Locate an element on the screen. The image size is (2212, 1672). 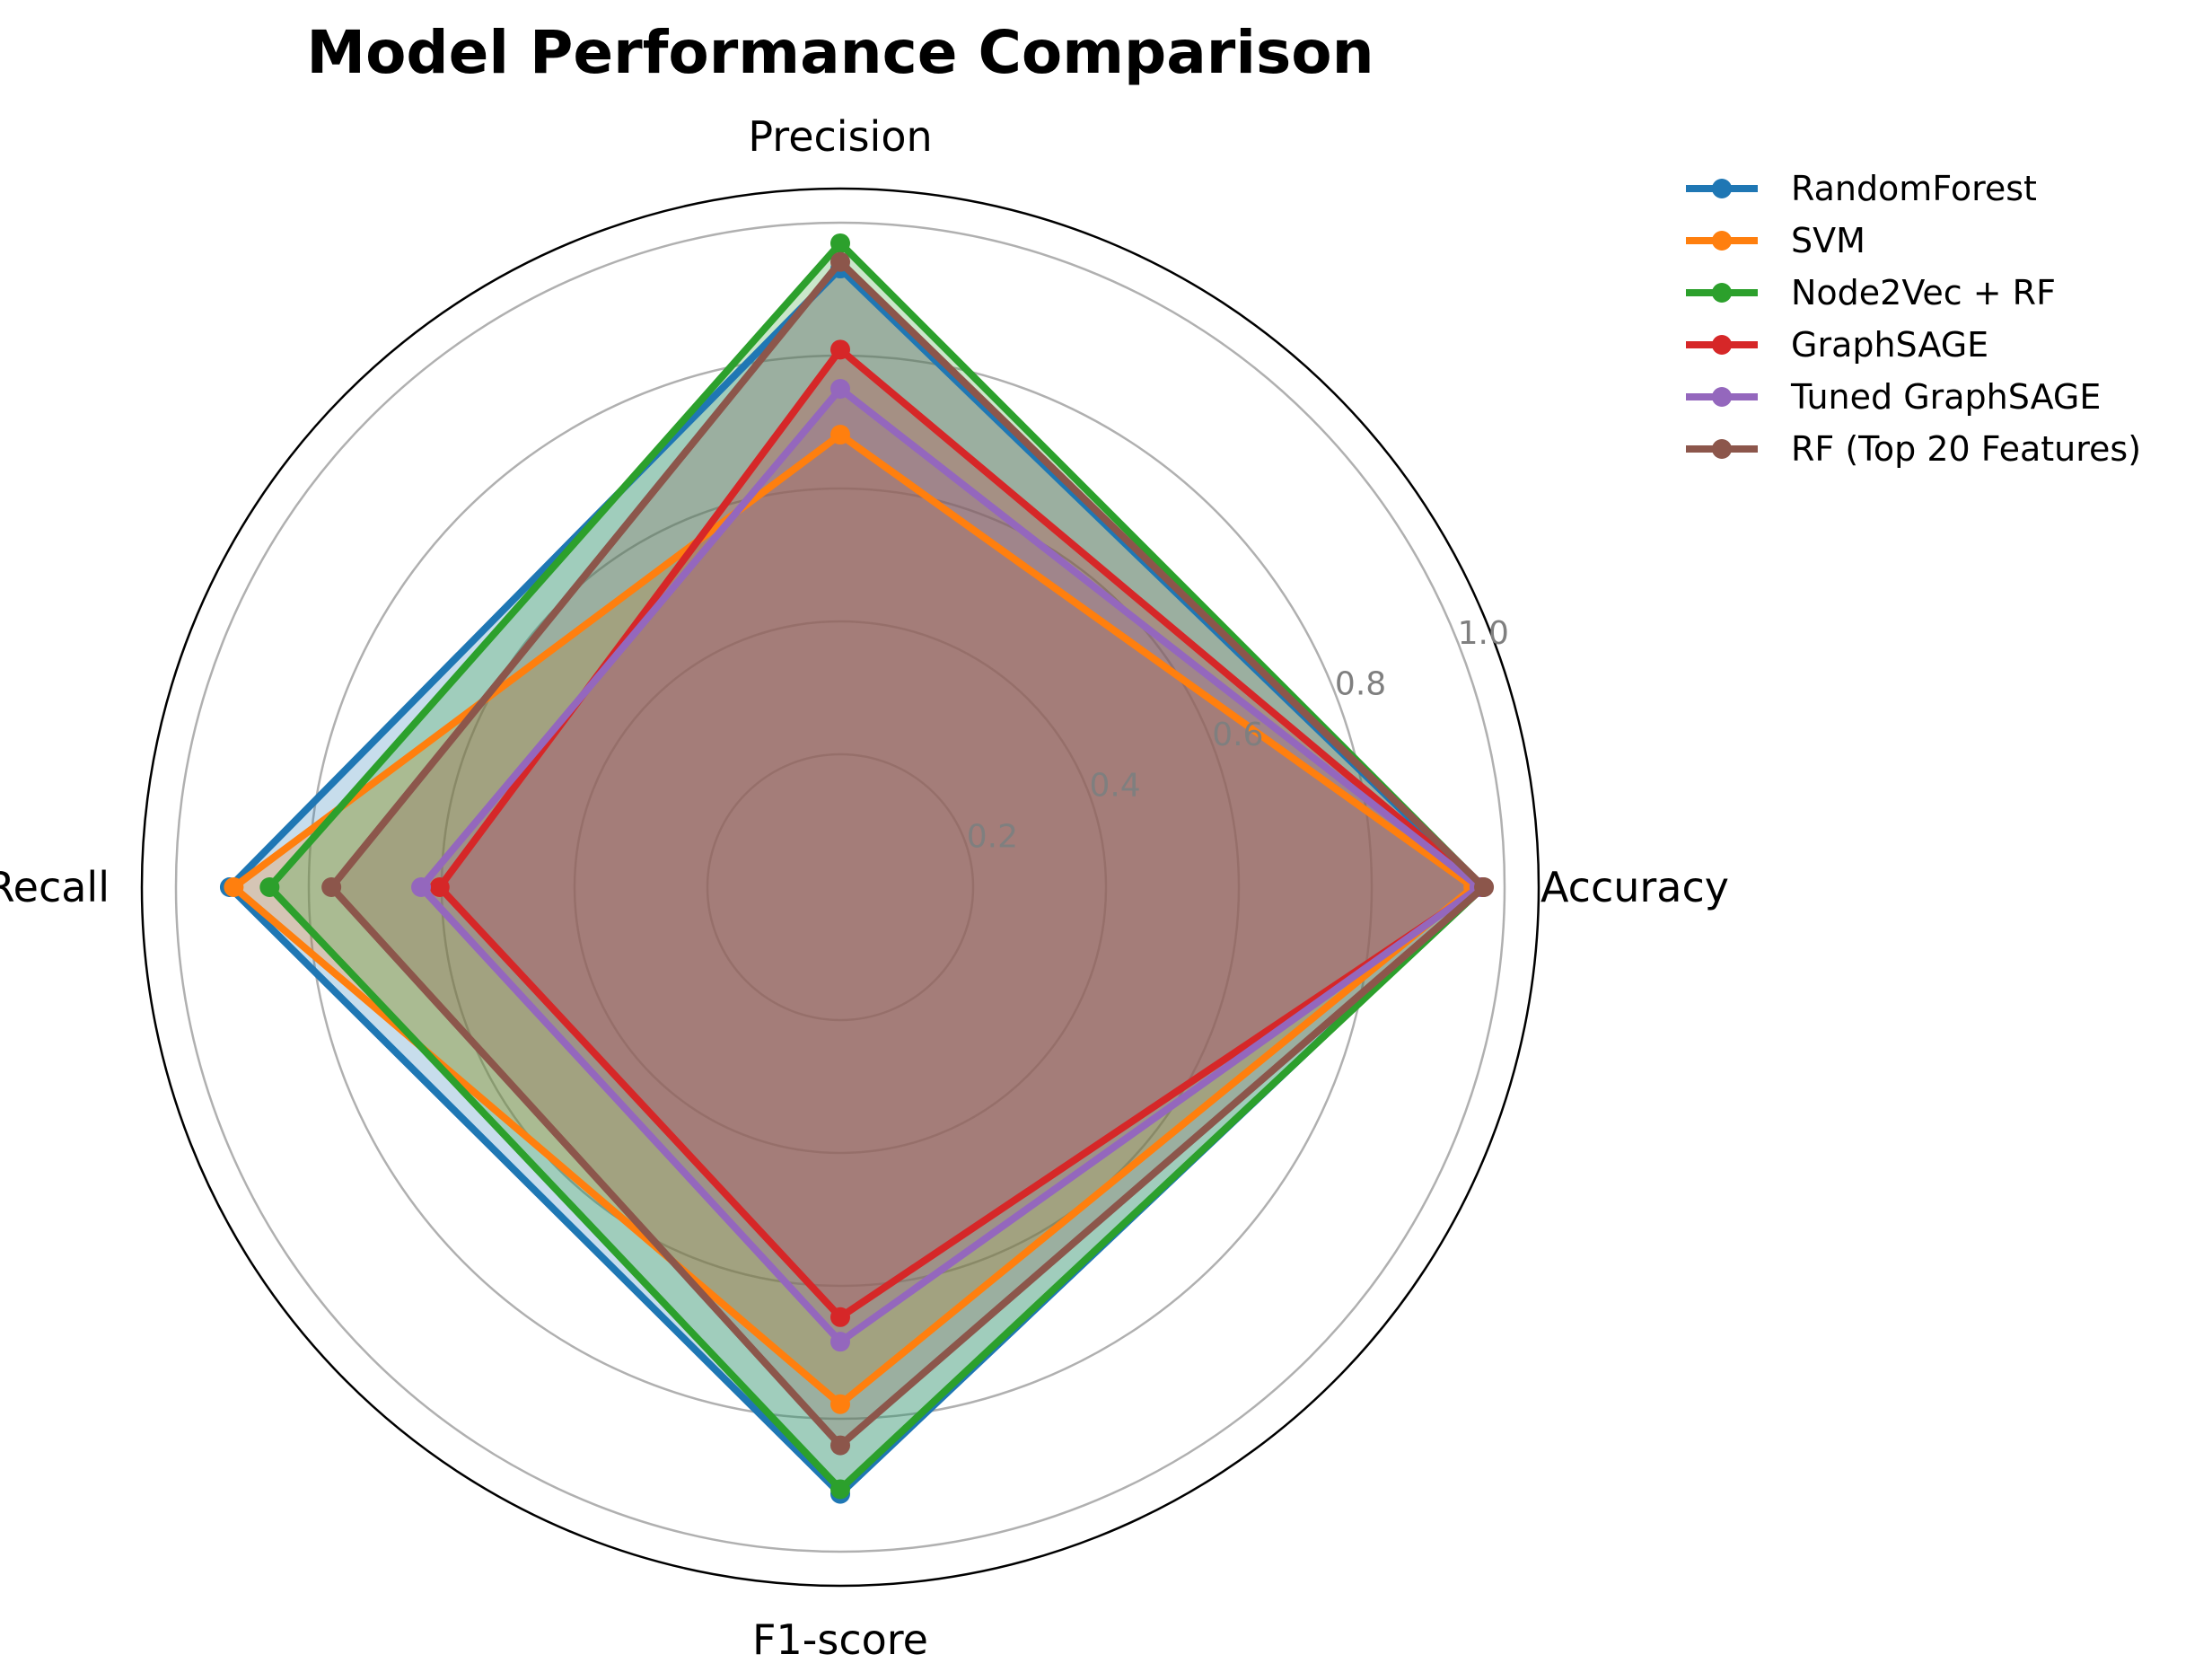
tick-layer: 0.2 0.4 0.6 0.8 1.0 is located at coordinates (1238, 735).